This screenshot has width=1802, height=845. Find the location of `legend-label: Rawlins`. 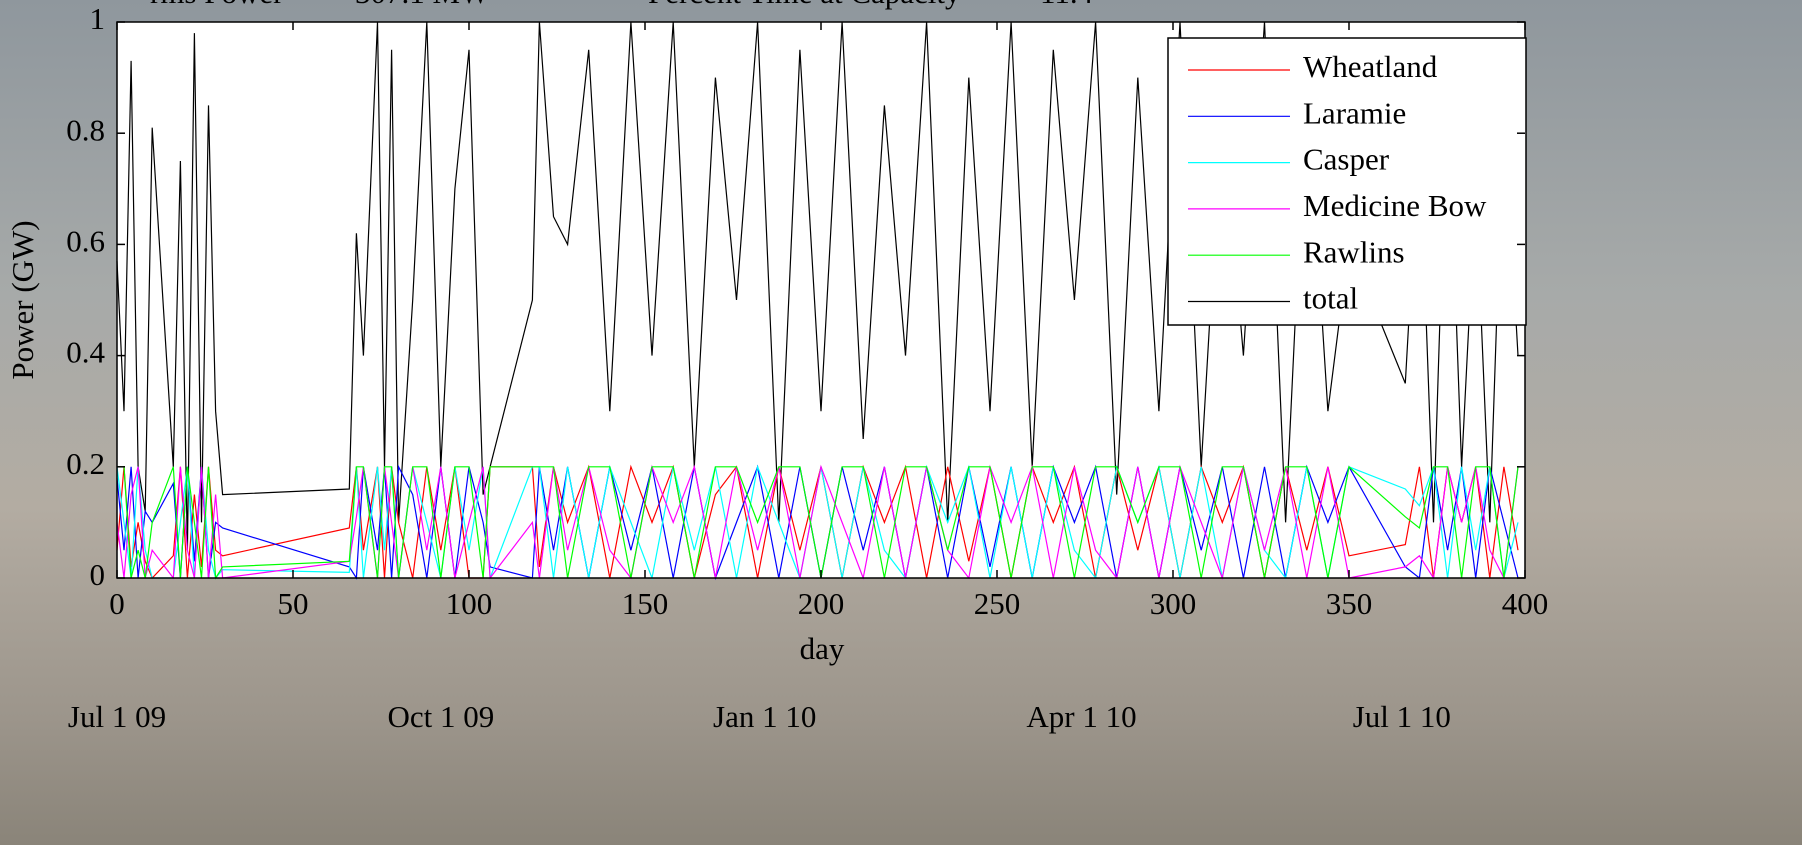

legend-label: Rawlins is located at coordinates (1354, 251).